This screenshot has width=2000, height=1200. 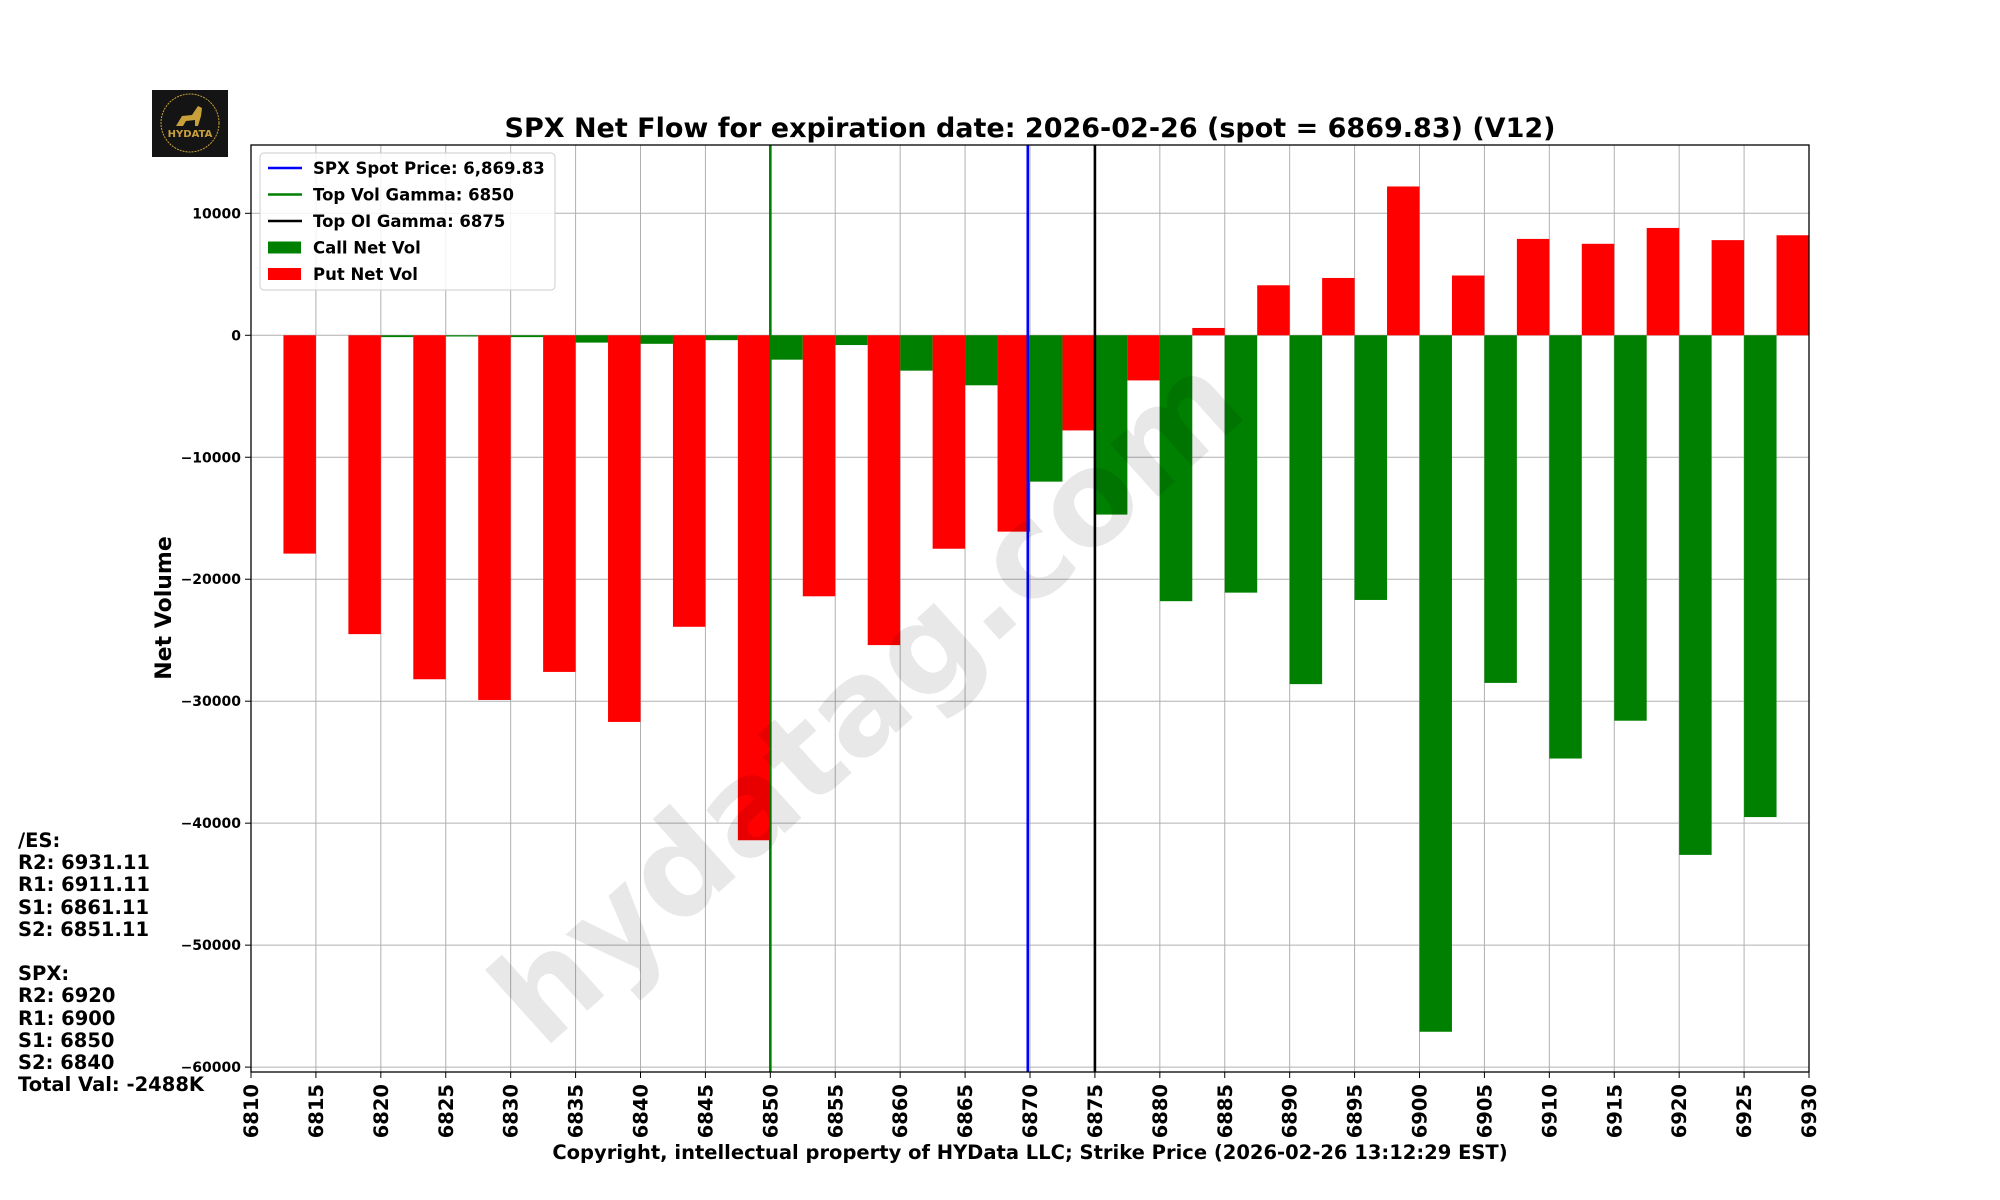 I want to click on y-tick-label: −60000, so click(x=211, y=1068).